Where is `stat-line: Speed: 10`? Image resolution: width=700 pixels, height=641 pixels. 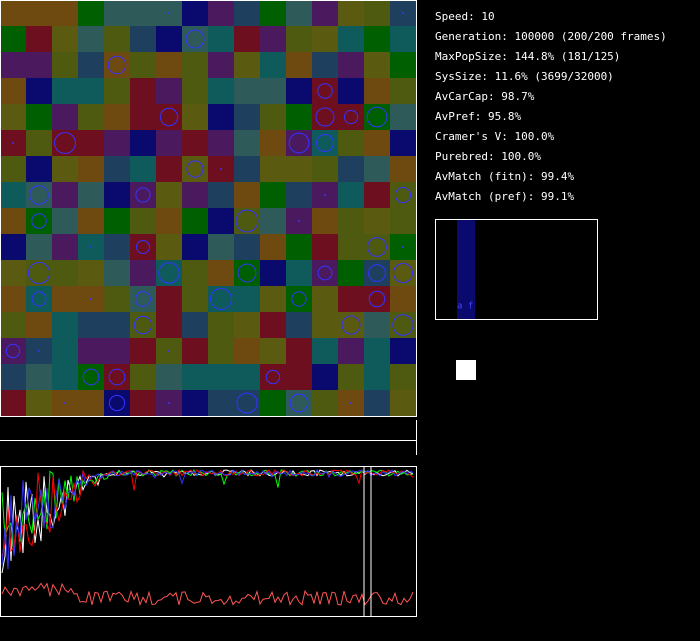 stat-line: Speed: 10 is located at coordinates (465, 16).